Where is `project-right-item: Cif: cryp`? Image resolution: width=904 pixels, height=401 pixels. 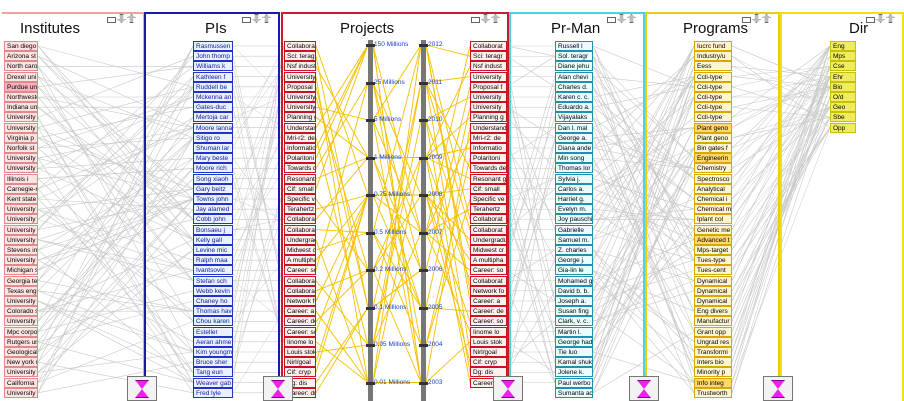 project-right-item: Cif: cryp is located at coordinates (488, 362).